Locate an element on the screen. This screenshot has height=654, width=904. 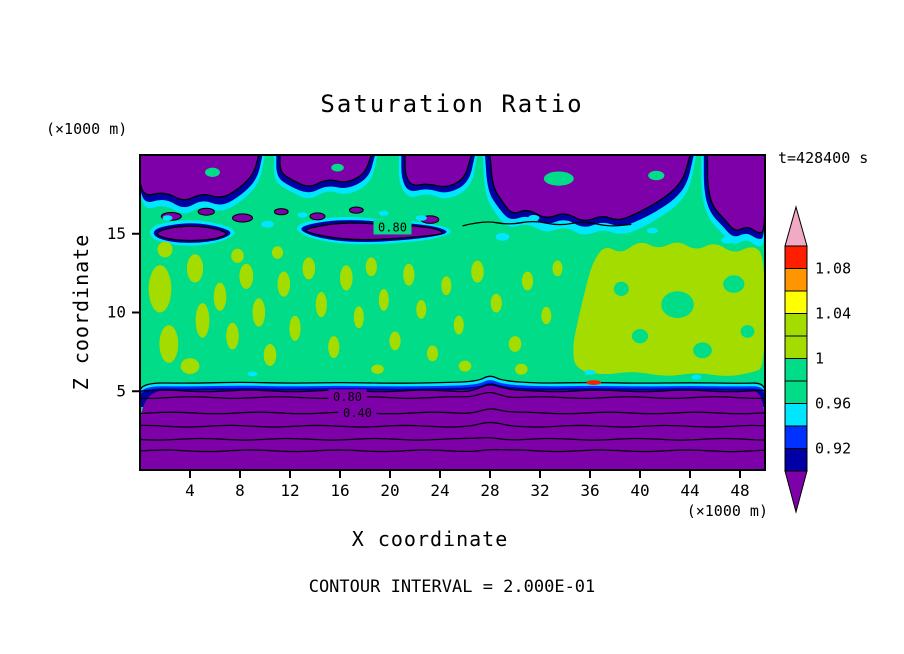
time-annotation: t=428400 s is located at coordinates (823, 158).